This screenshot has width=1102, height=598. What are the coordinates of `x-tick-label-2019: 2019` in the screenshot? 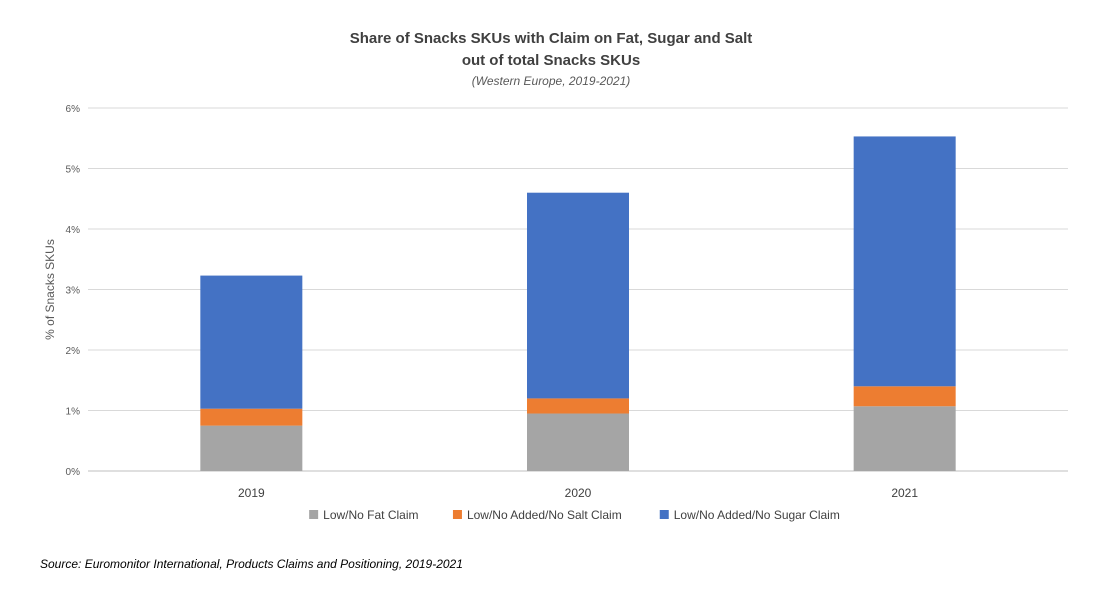 It's located at (251, 493).